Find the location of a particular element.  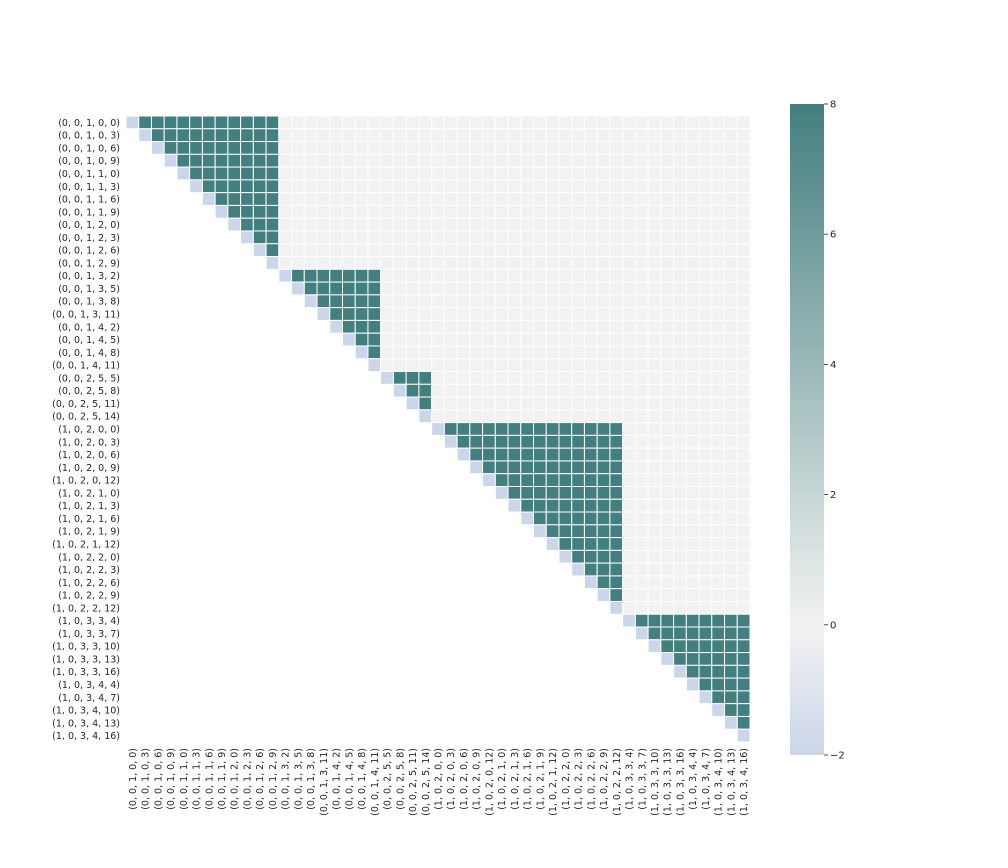

column-tick-label: (1, 0, 3, 4, 13) is located at coordinates (731, 782).